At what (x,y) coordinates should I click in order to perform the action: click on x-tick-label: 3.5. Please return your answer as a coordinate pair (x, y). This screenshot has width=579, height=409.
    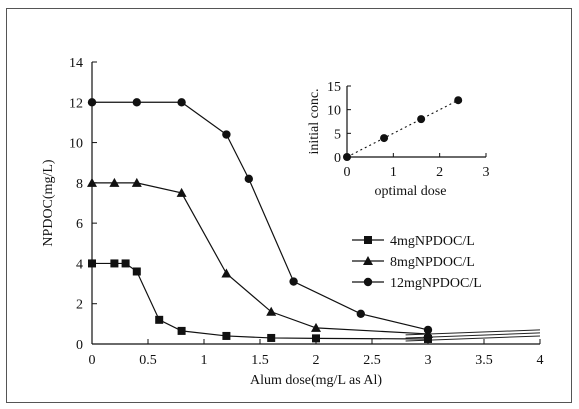
    Looking at the image, I should click on (484, 360).